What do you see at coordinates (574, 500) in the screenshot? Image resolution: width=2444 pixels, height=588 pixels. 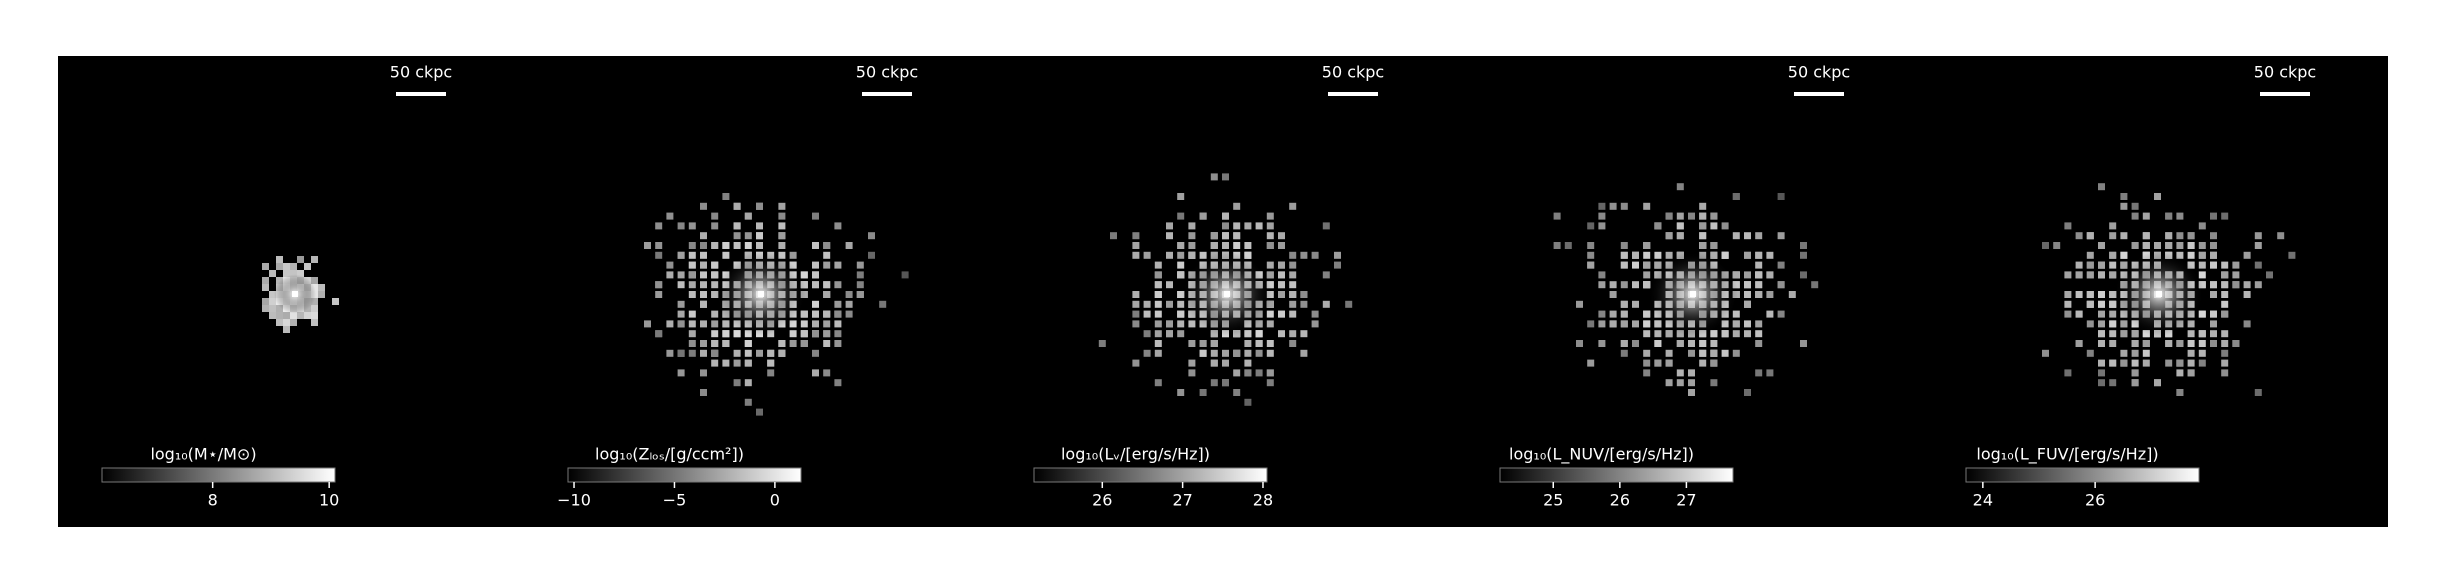 I see `colorbar-tick-label: −10` at bounding box center [574, 500].